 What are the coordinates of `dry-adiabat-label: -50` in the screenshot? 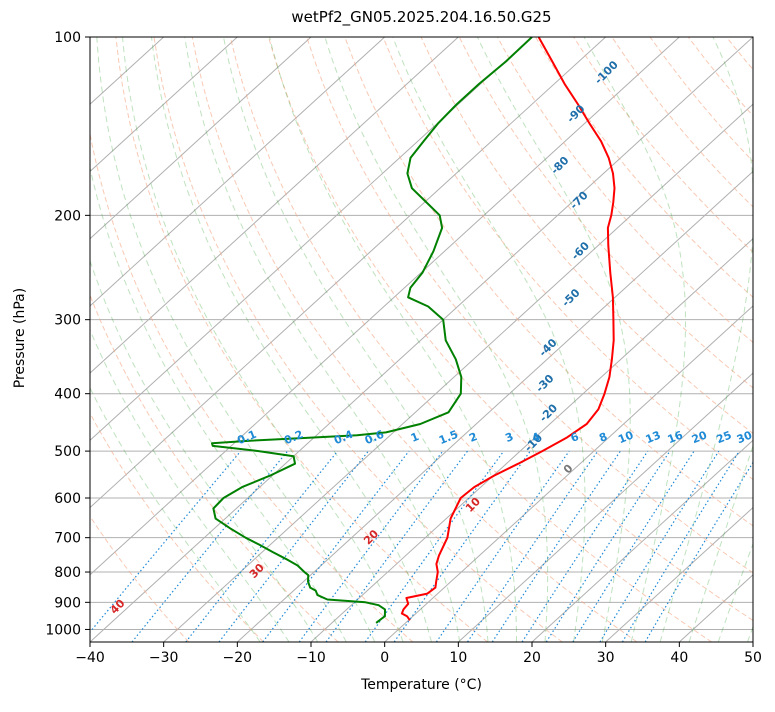 It's located at (570, 297).